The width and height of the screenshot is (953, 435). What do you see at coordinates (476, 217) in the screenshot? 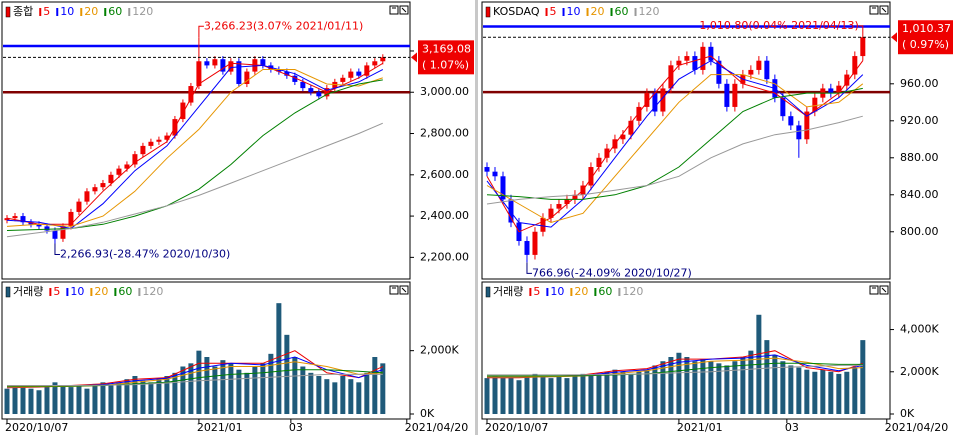
I see `separator` at bounding box center [476, 217].